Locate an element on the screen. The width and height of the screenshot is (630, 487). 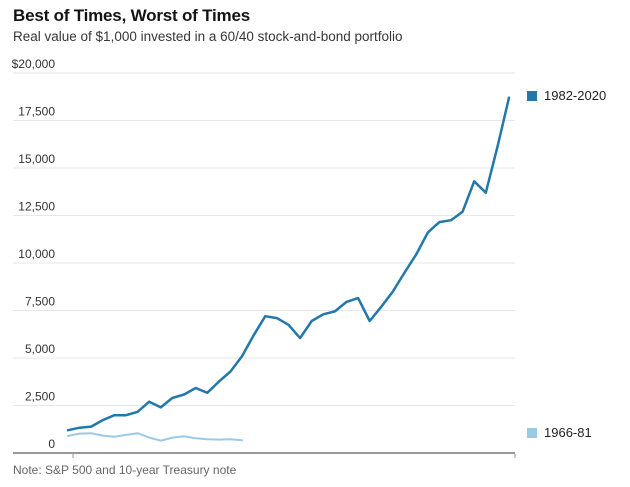
chart-title: Best of Times, Worst of Times is located at coordinates (131, 15).